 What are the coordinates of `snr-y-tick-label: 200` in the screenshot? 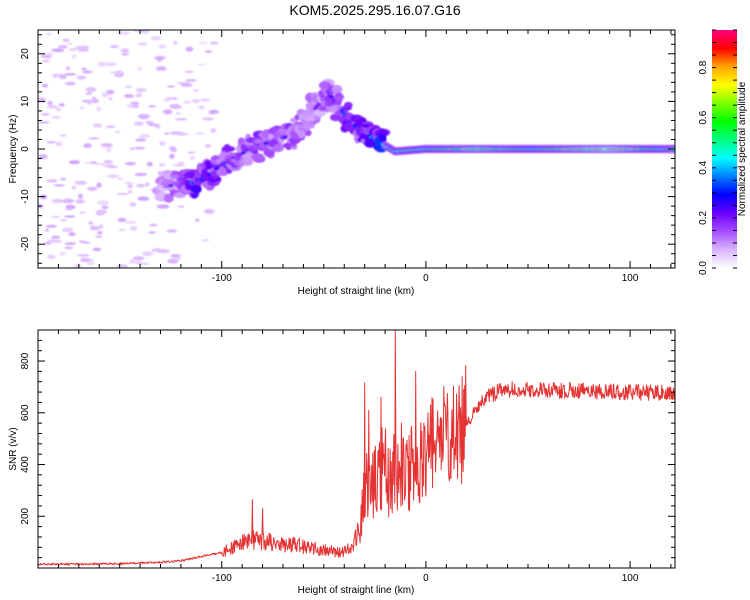 It's located at (25, 515).